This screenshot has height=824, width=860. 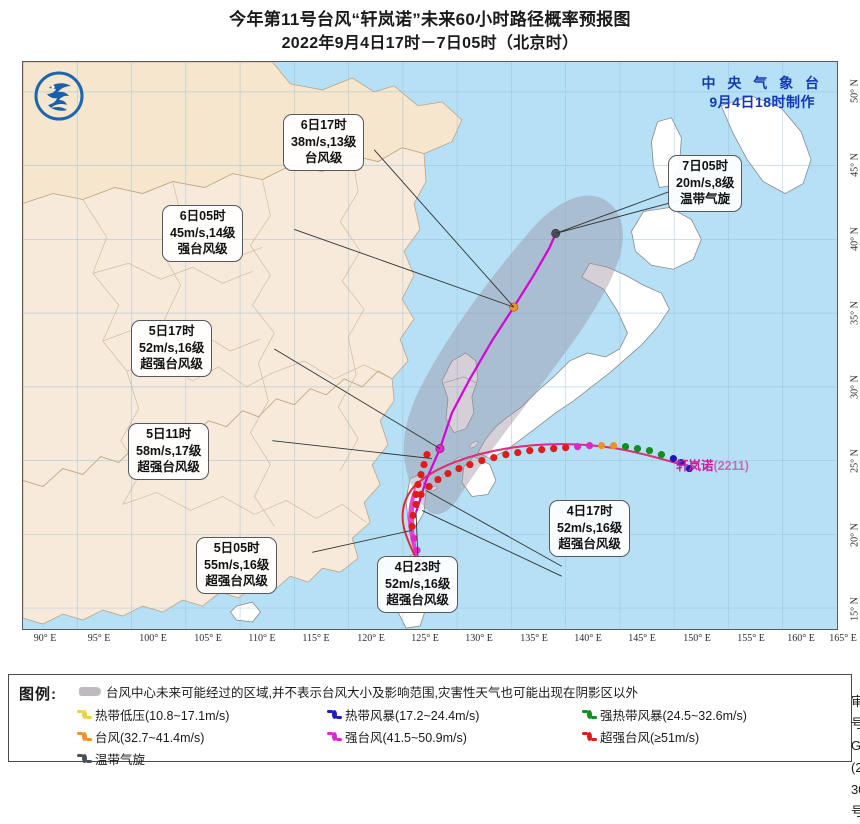 What do you see at coordinates (59, 96) in the screenshot?
I see `cma-dragon-logo-icon` at bounding box center [59, 96].